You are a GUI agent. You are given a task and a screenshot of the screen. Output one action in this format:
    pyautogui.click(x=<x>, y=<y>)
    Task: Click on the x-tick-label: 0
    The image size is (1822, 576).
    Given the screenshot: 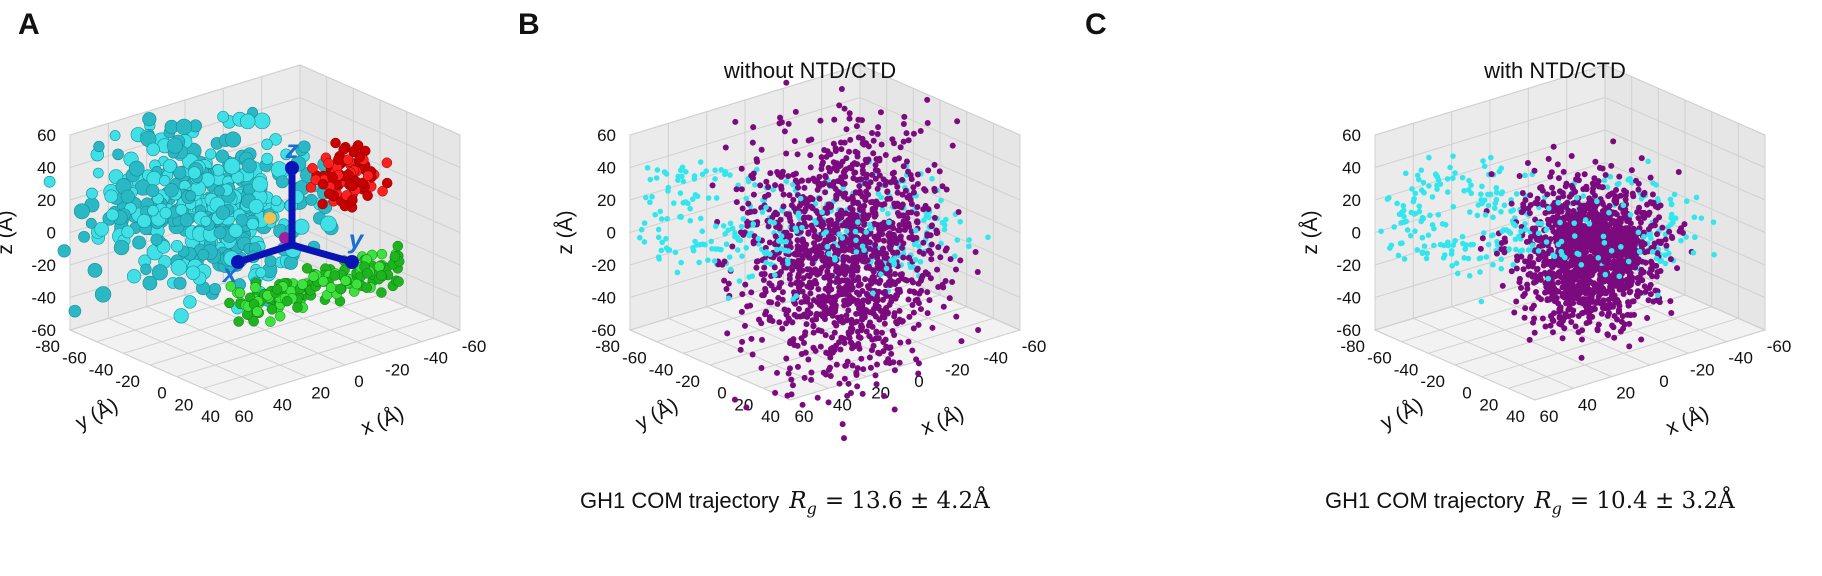 What is the action you would take?
    pyautogui.click(x=358, y=381)
    